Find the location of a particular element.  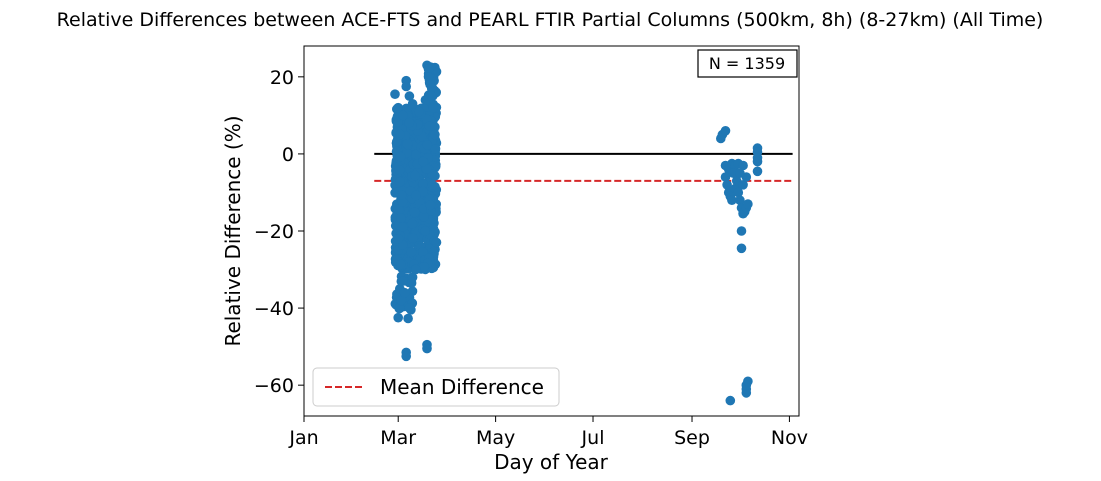

x-tick-label: Mar is located at coordinates (398, 438).